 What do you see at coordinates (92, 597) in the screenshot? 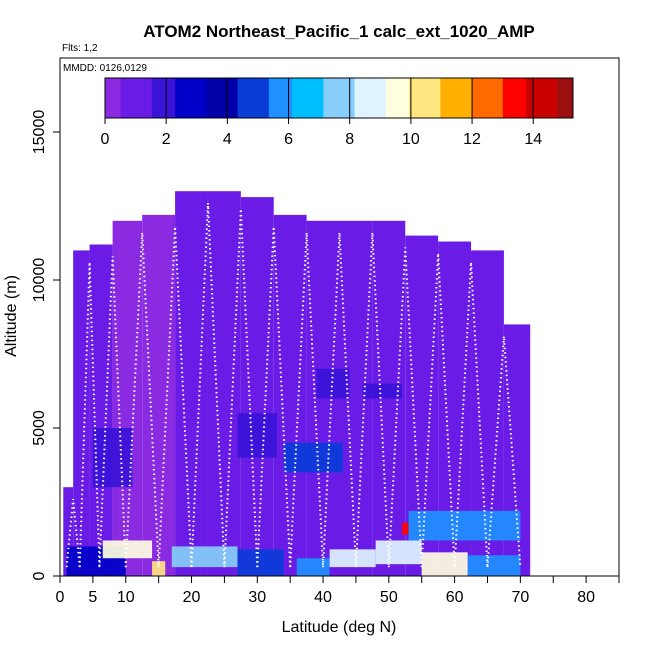
I see `x-tick-label: 5` at bounding box center [92, 597].